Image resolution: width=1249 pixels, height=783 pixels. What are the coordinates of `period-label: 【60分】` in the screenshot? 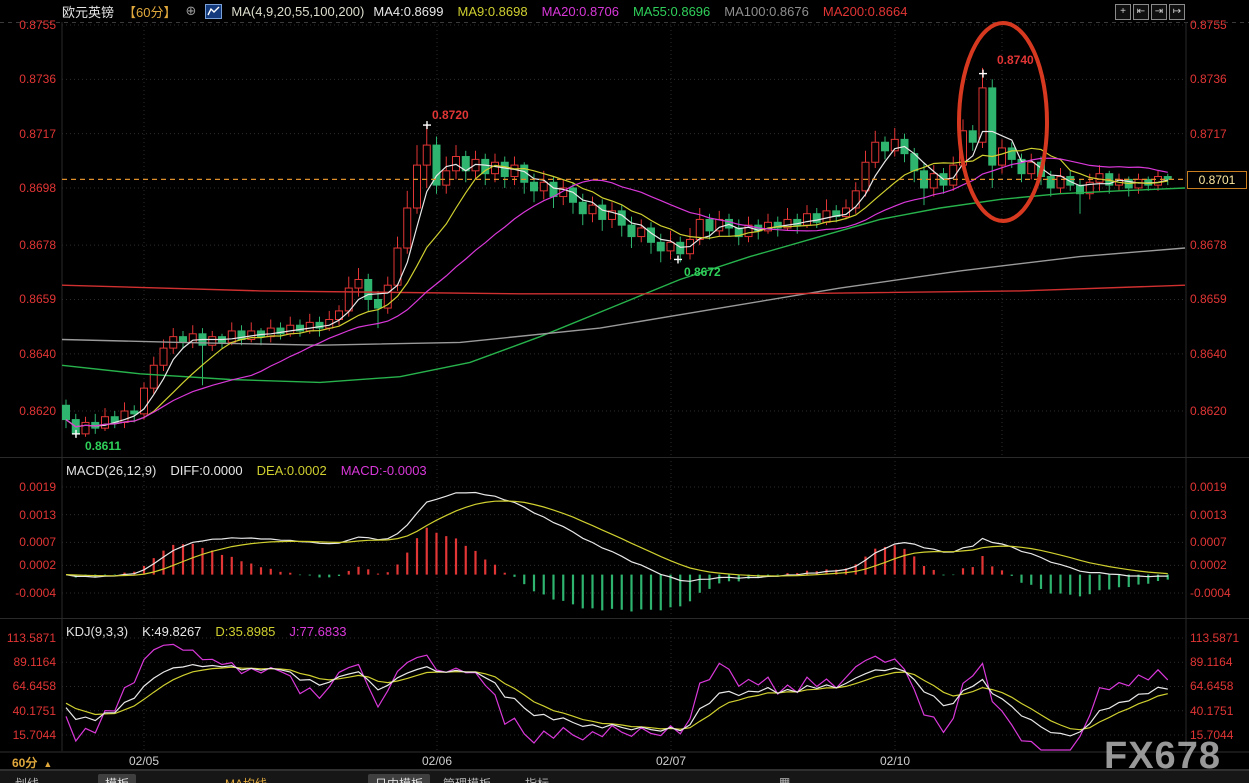 It's located at (150, 12).